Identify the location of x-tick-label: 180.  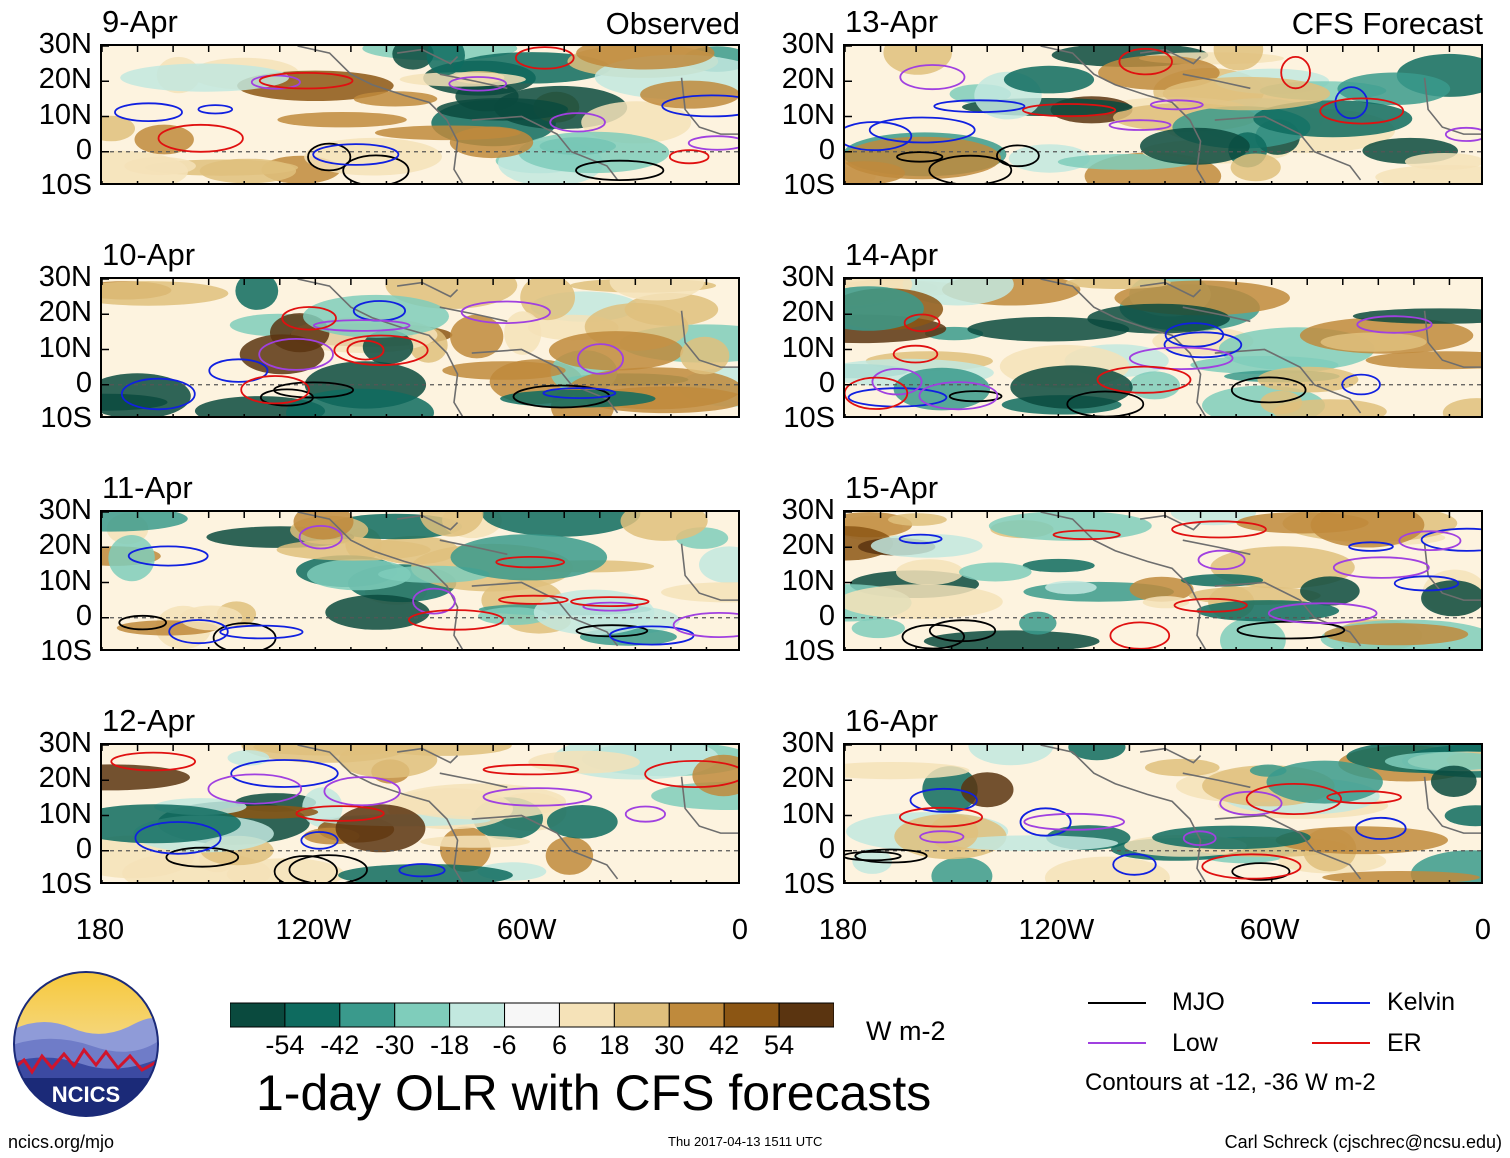
(100, 930).